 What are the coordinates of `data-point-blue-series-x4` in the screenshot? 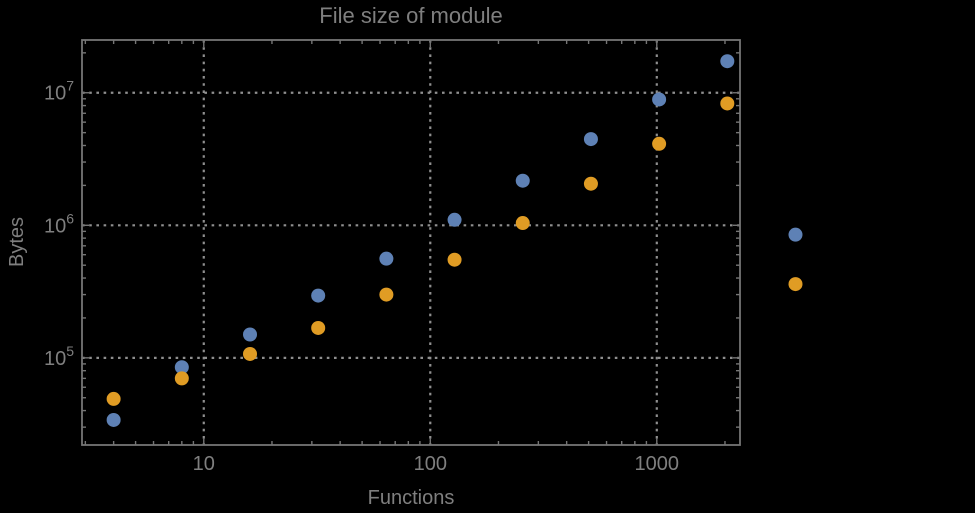 It's located at (113, 419).